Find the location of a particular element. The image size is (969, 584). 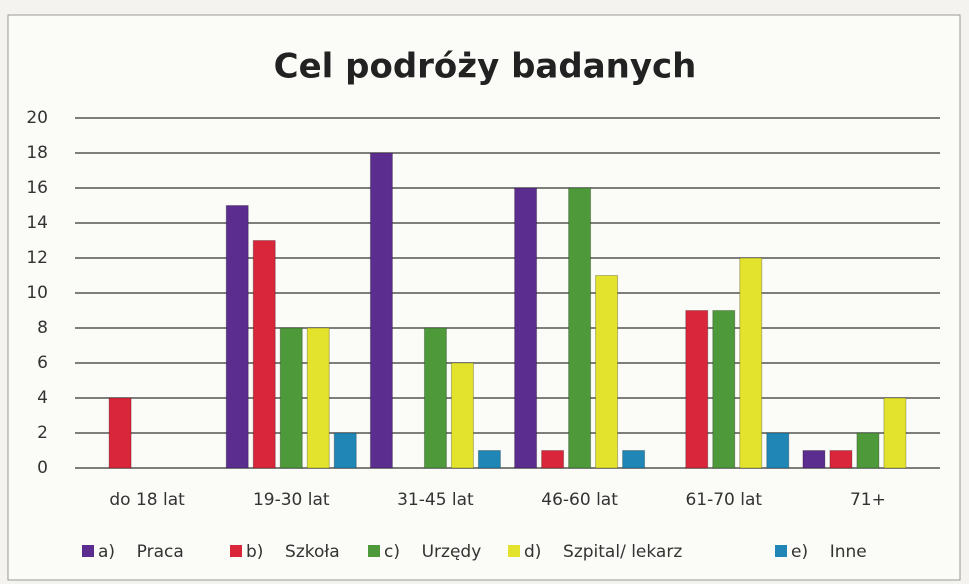

legend-label: d) Szpital/ lekarz is located at coordinates (603, 552).